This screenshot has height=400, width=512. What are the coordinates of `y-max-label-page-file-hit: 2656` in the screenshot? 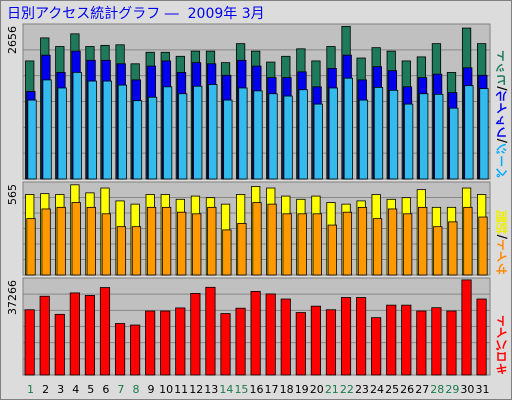 It's located at (12, 40).